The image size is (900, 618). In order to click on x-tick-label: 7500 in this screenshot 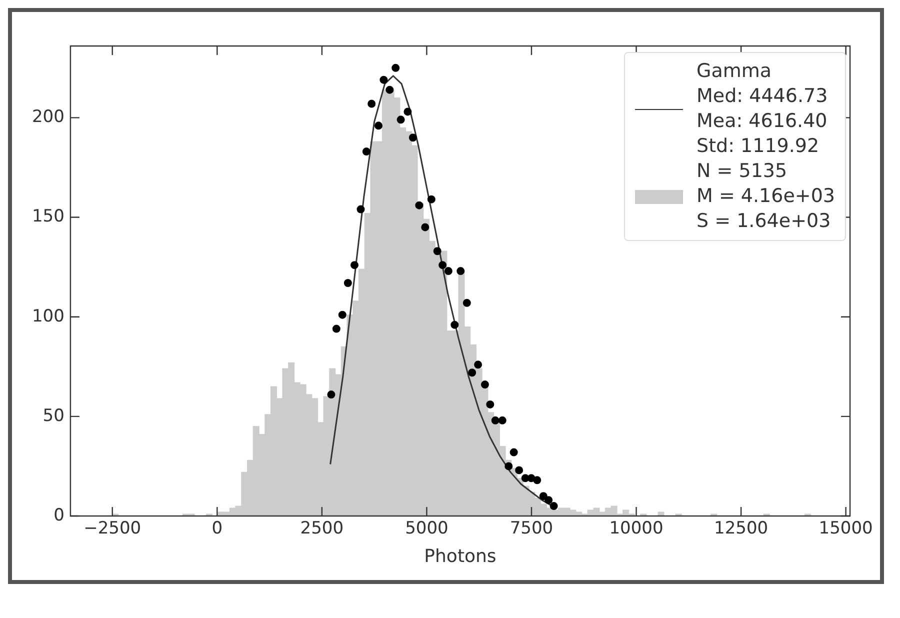, I will do `click(532, 528)`.